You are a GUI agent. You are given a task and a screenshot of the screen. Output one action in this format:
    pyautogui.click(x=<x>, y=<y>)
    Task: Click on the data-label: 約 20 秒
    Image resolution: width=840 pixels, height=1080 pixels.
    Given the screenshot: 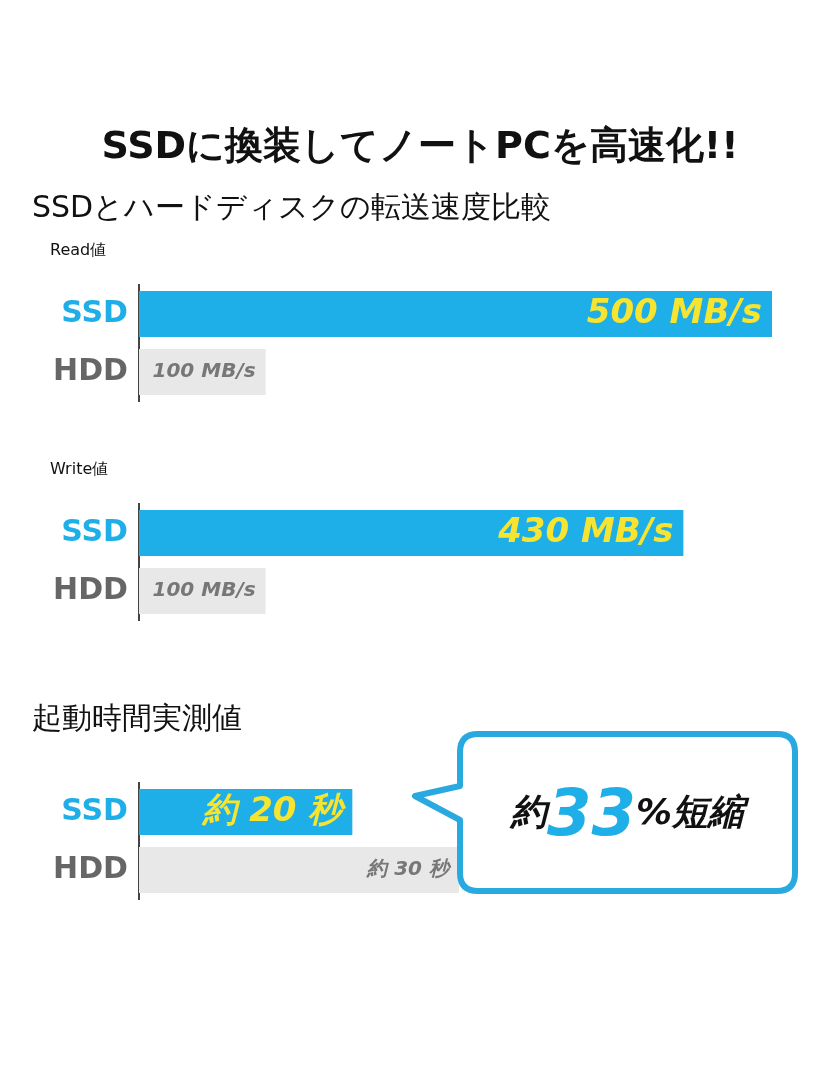 What is the action you would take?
    pyautogui.click(x=274, y=808)
    